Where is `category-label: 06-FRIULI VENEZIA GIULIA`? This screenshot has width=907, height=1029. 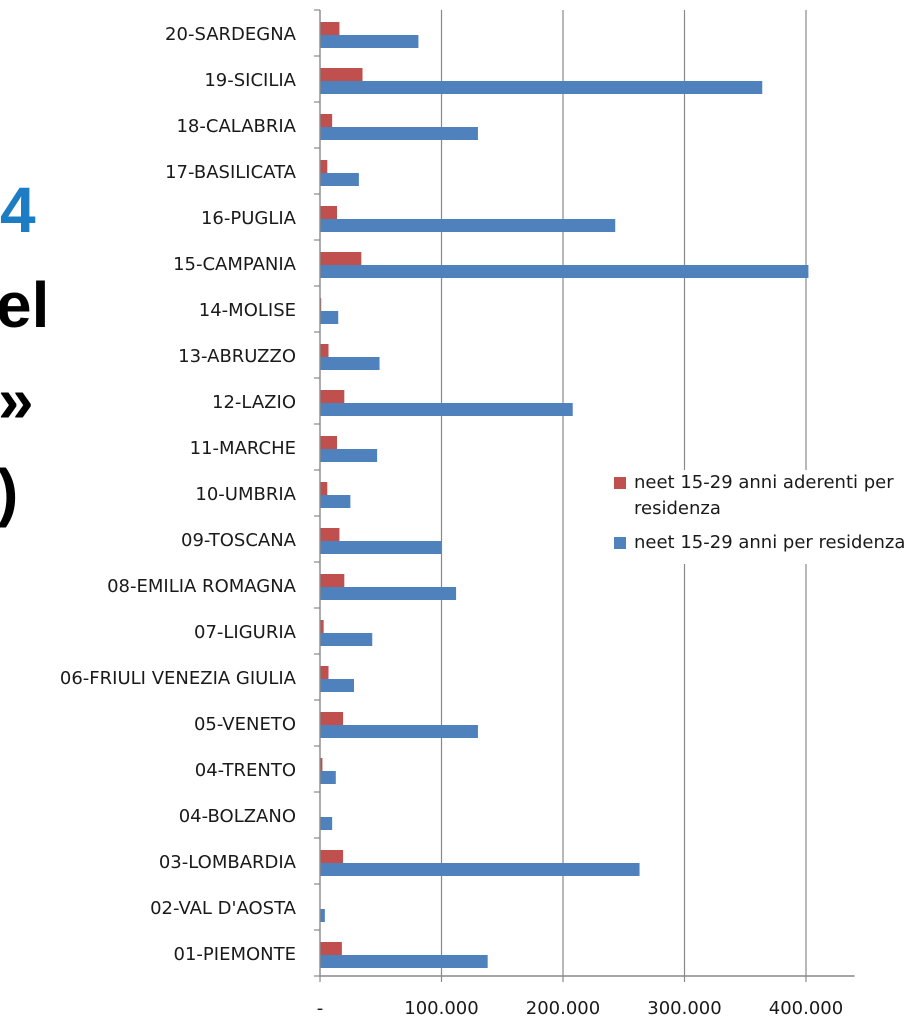
category-label: 06-FRIULI VENEZIA GIULIA is located at coordinates (178, 678).